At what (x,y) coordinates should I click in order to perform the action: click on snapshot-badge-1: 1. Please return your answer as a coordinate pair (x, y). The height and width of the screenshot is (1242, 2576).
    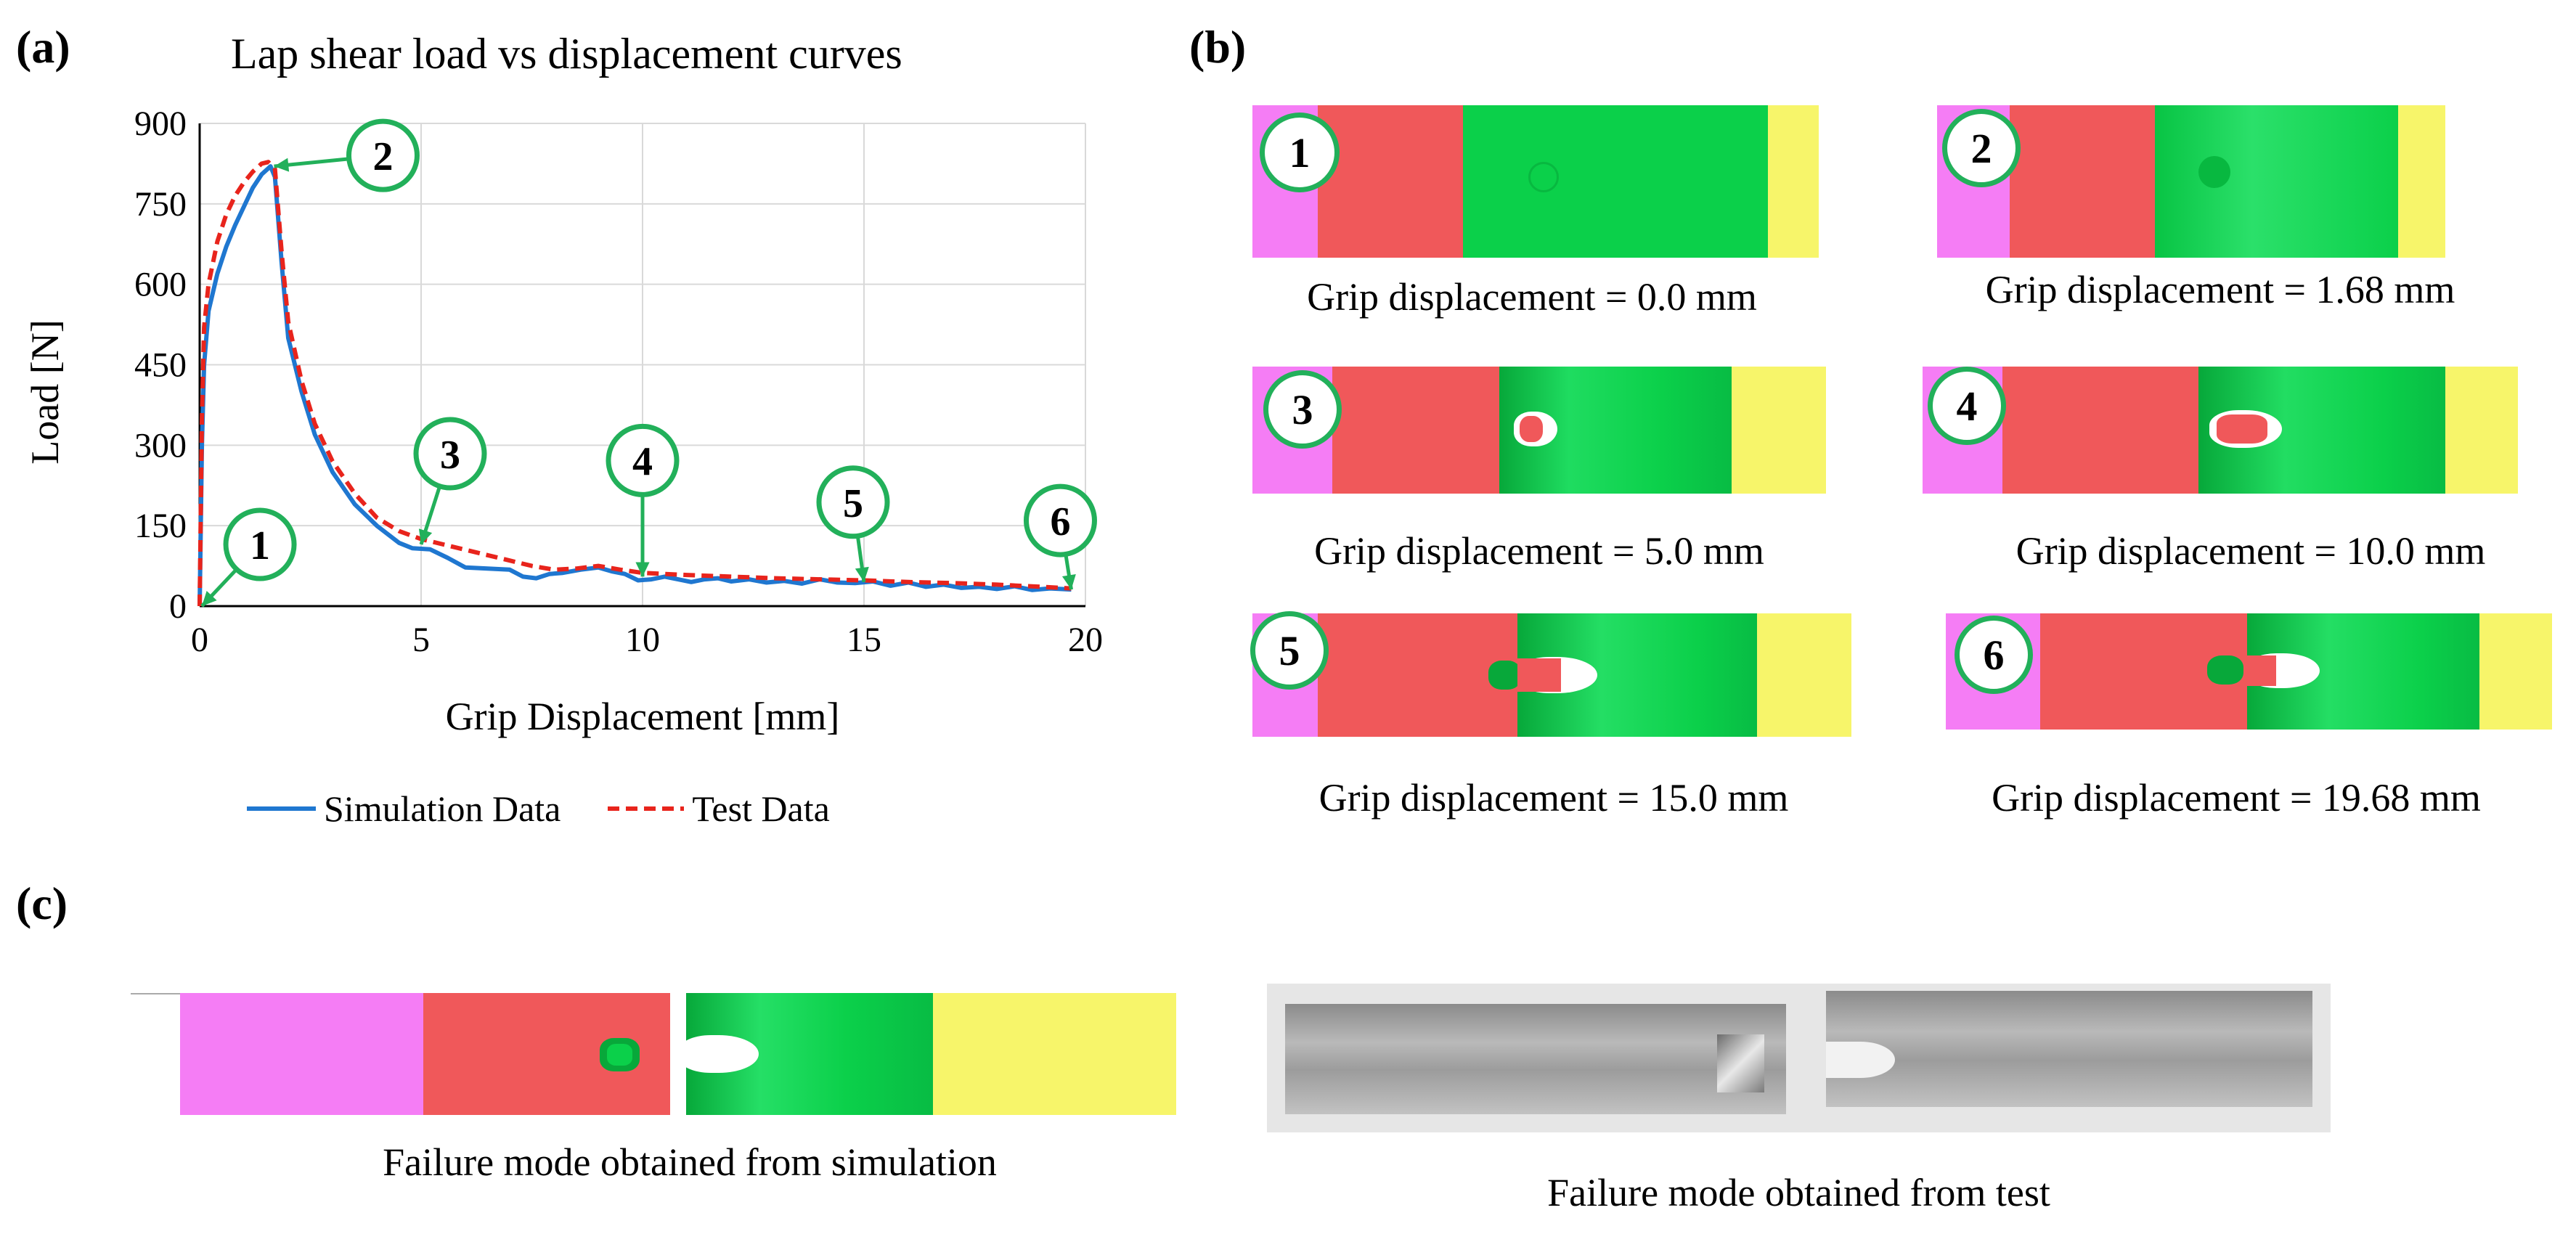
    Looking at the image, I should click on (1300, 152).